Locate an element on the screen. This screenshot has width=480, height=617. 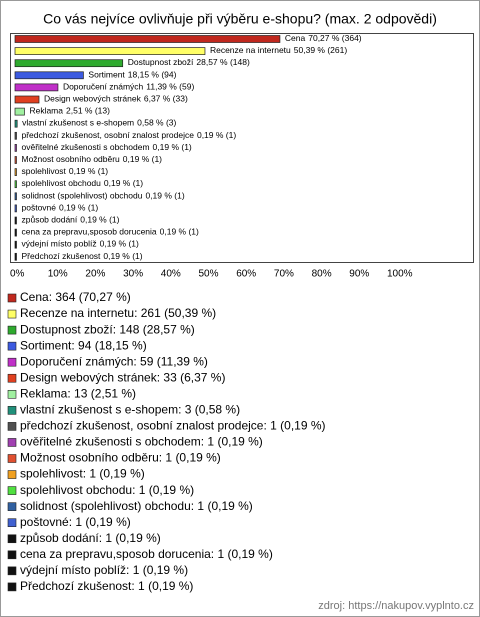
legend-label: Recenze na internetu: 261 (50,39 %) is located at coordinates (118, 313).